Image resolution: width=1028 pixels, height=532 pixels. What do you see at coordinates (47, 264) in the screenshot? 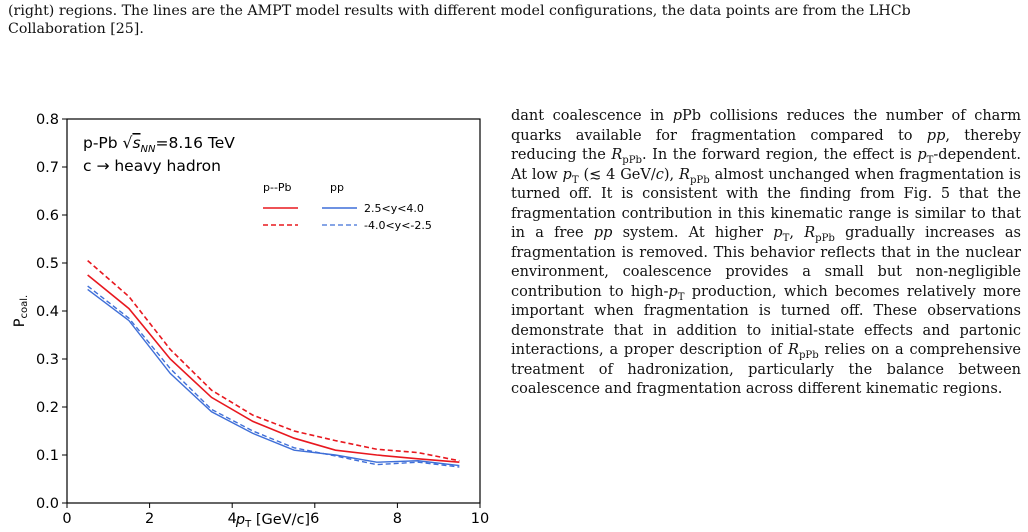
I see `y-tick-label-5: 0.5` at bounding box center [47, 264].